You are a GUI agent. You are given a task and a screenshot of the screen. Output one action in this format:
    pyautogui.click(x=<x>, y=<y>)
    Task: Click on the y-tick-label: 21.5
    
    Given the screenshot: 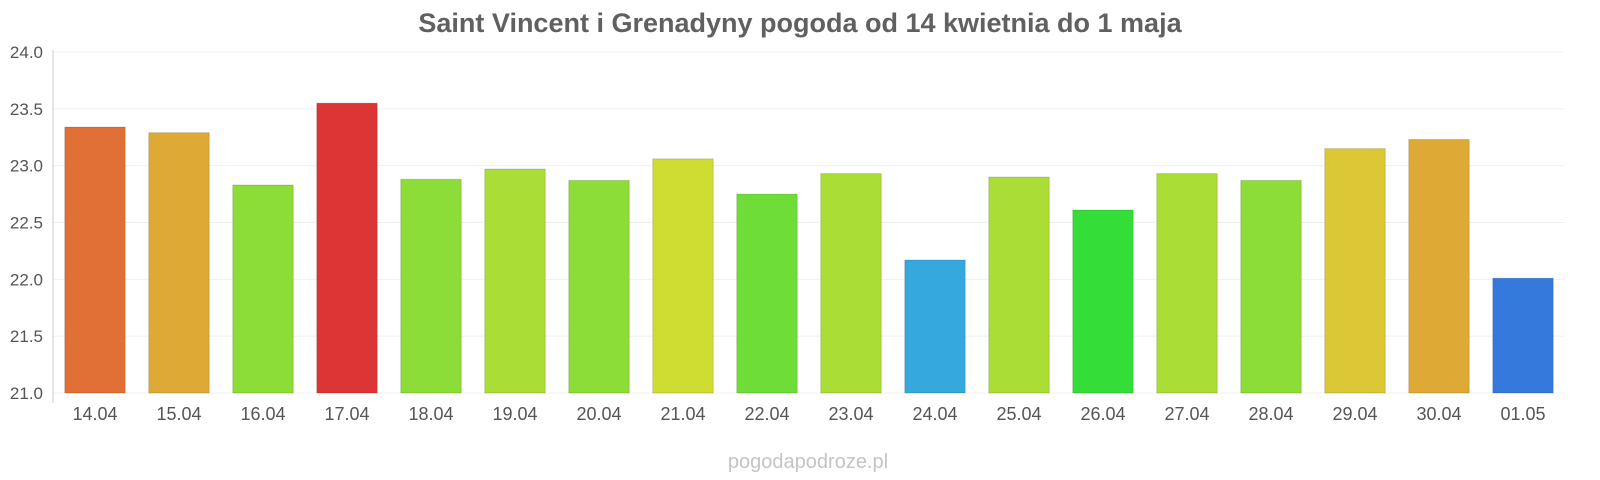 What is the action you would take?
    pyautogui.click(x=26, y=336)
    